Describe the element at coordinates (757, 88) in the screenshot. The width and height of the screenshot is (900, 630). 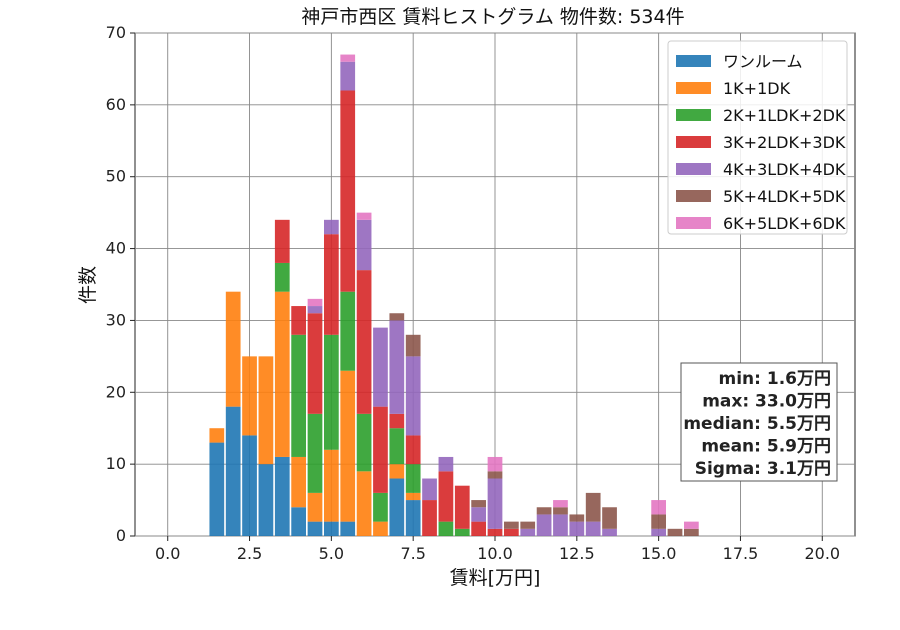
I see `legend-label: 1K+1DK` at that location.